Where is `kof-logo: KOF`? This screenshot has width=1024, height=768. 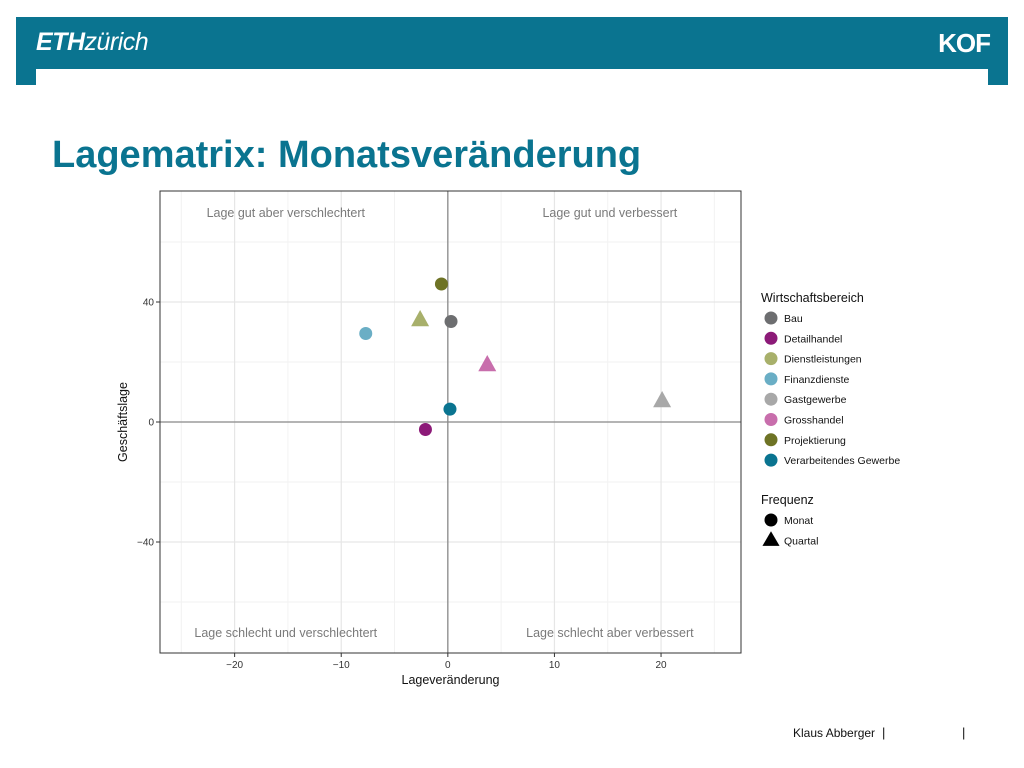 kof-logo: KOF is located at coordinates (964, 43).